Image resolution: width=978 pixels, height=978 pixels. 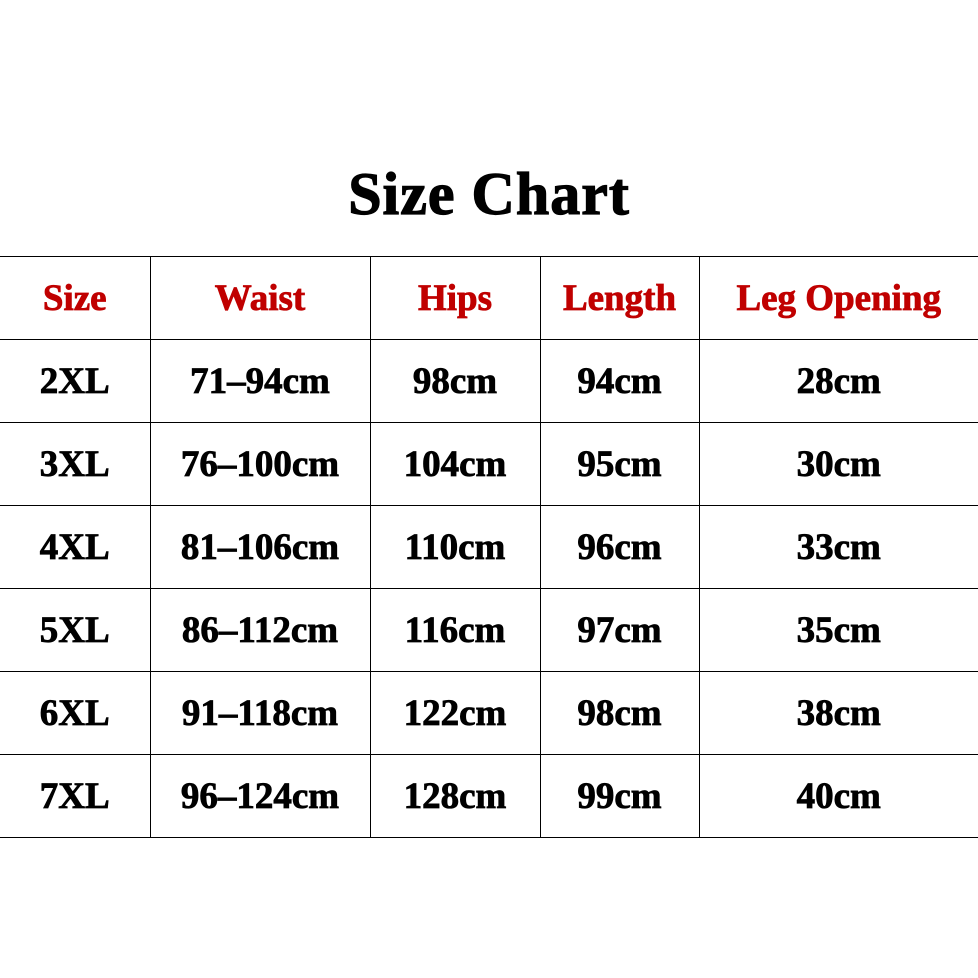 What do you see at coordinates (455, 464) in the screenshot?
I see `cell-hips: 104cm` at bounding box center [455, 464].